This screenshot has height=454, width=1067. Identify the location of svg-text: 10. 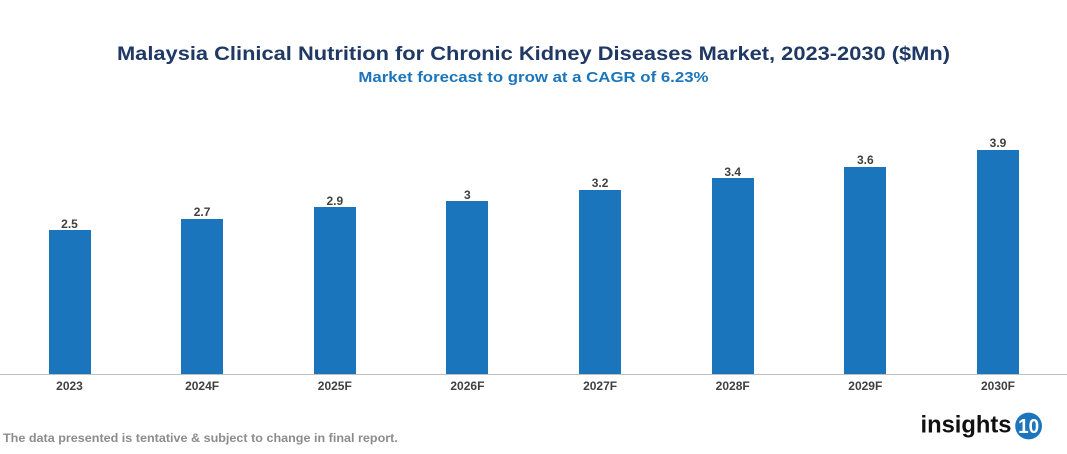
(1028, 427).